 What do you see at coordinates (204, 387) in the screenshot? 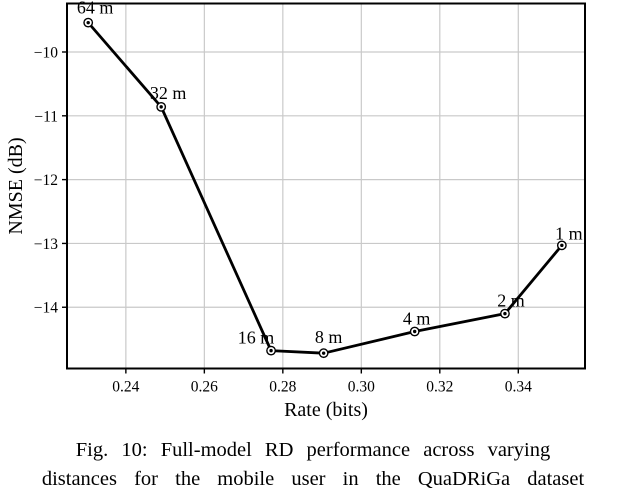
I see `x-tick-label: 0.26` at bounding box center [204, 387].